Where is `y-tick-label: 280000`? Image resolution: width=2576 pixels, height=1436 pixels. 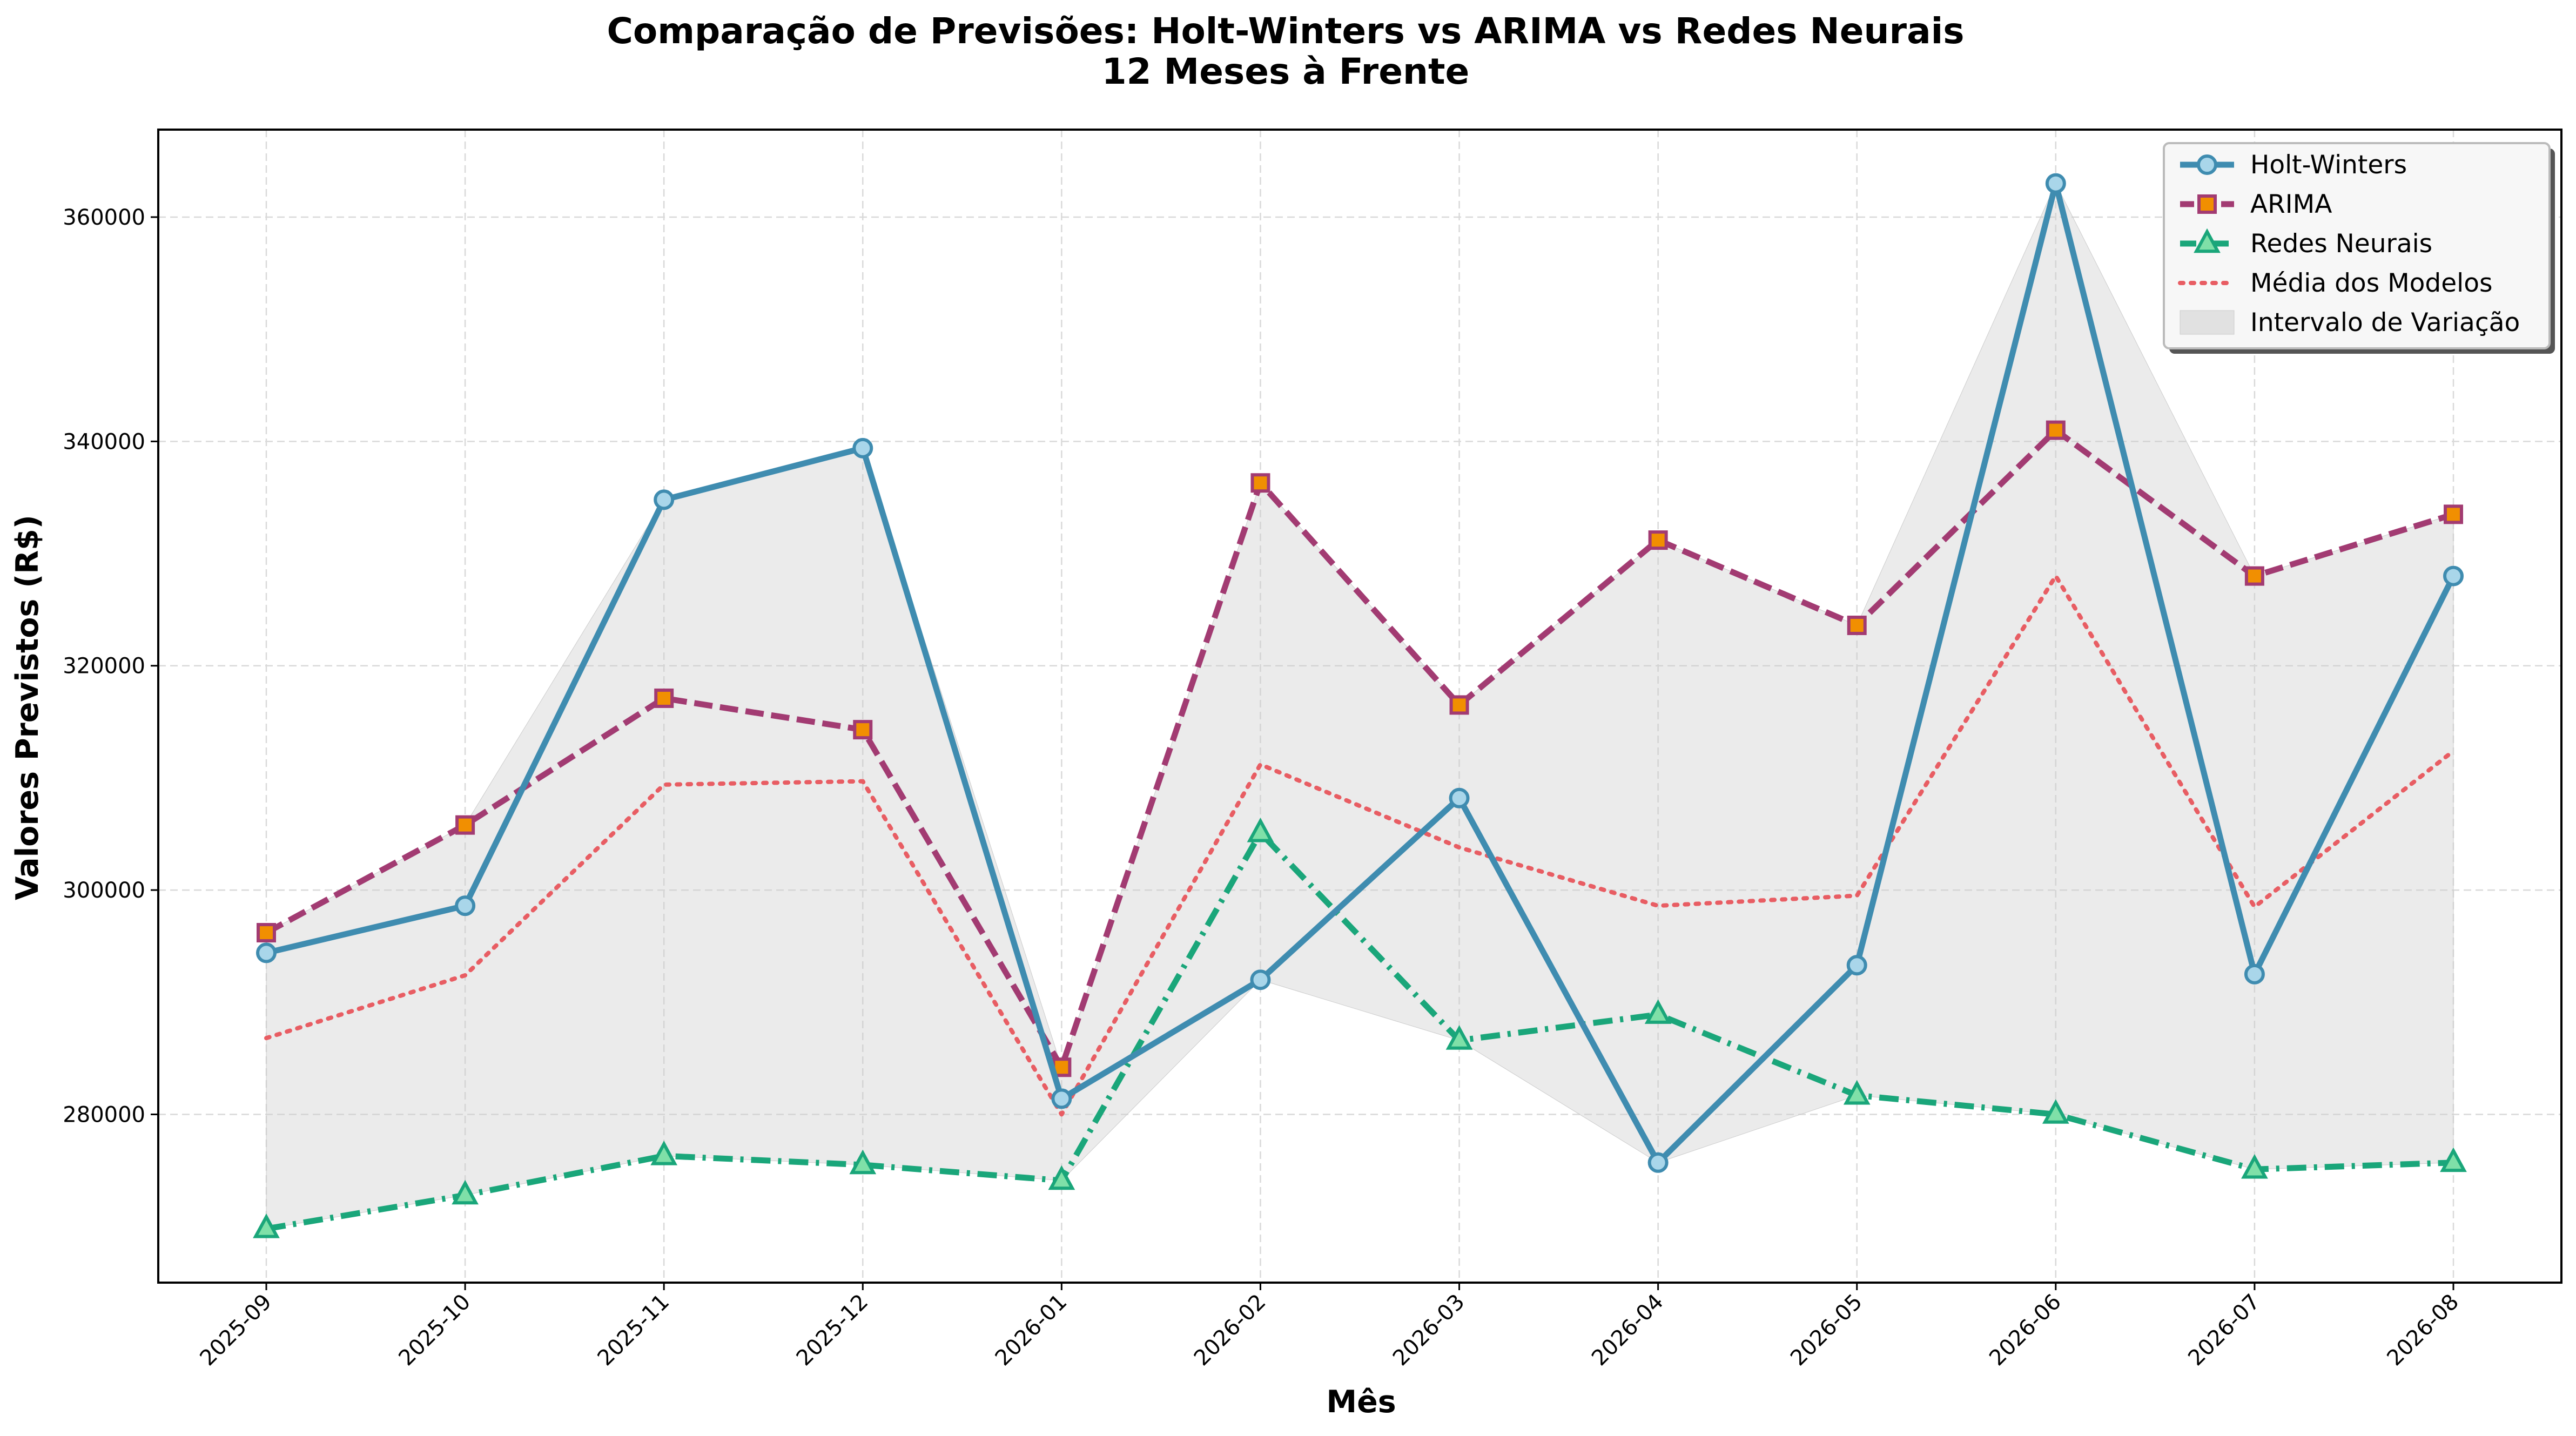 y-tick-label: 280000 is located at coordinates (104, 1115).